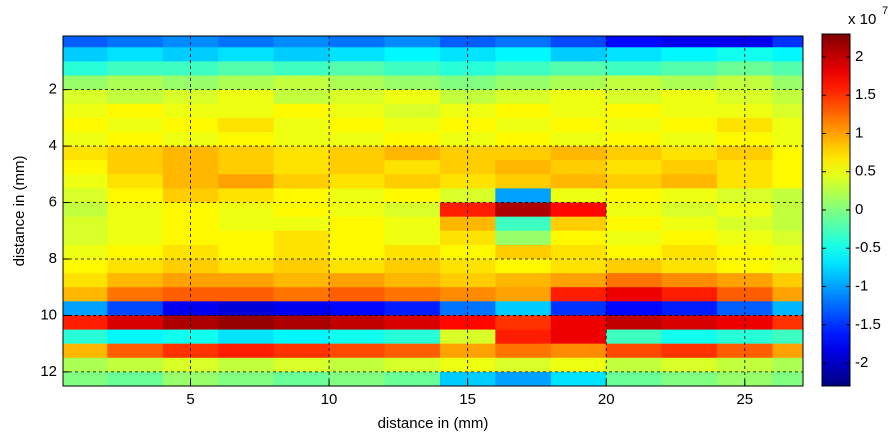  I want to click on x-tick-label: 25, so click(744, 399).